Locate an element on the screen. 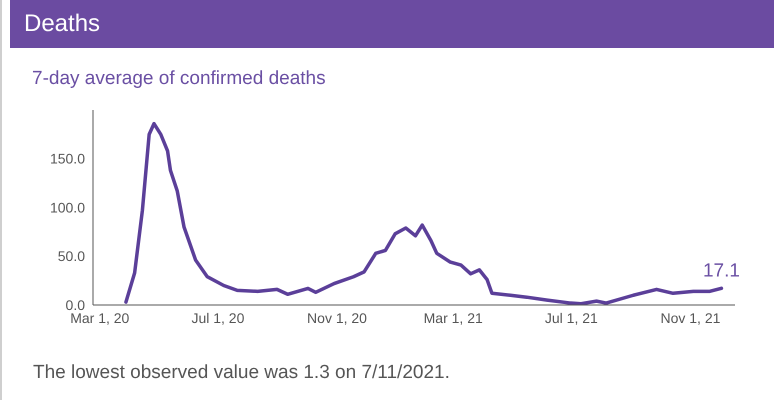  x-tick-label: Nov 1, 21 is located at coordinates (690, 318).